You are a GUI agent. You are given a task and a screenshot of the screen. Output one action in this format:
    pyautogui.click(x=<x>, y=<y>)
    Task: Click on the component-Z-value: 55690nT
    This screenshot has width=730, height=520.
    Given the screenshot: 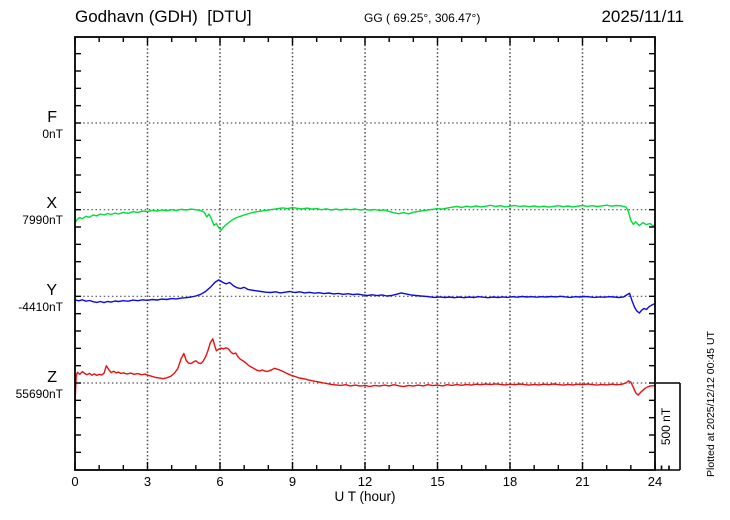 What is the action you would take?
    pyautogui.click(x=40, y=394)
    